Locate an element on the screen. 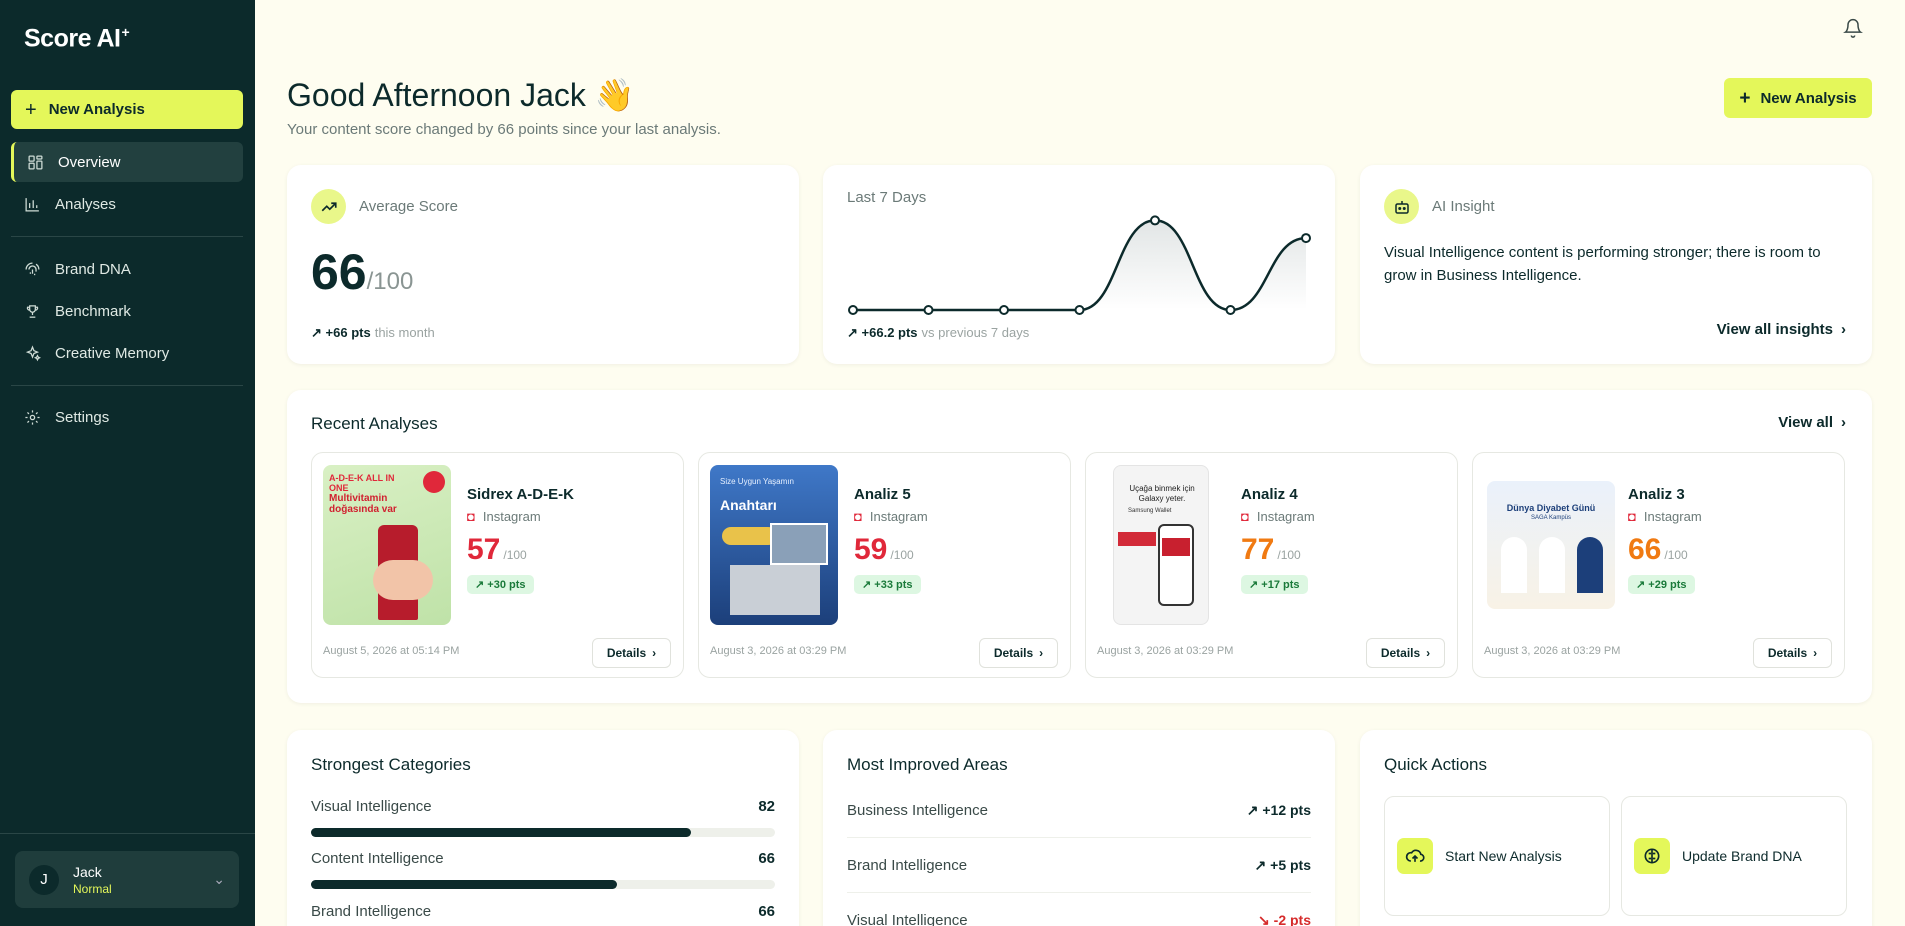  chart-line is located at coordinates (1080, 265).